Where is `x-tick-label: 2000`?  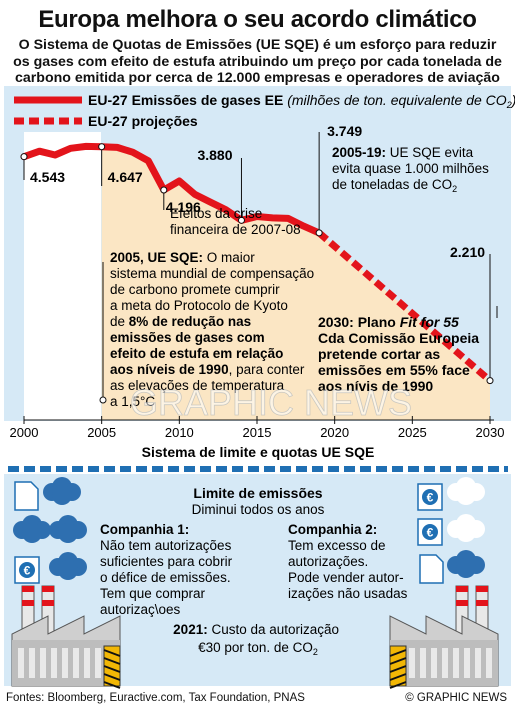 x-tick-label: 2000 is located at coordinates (24, 432).